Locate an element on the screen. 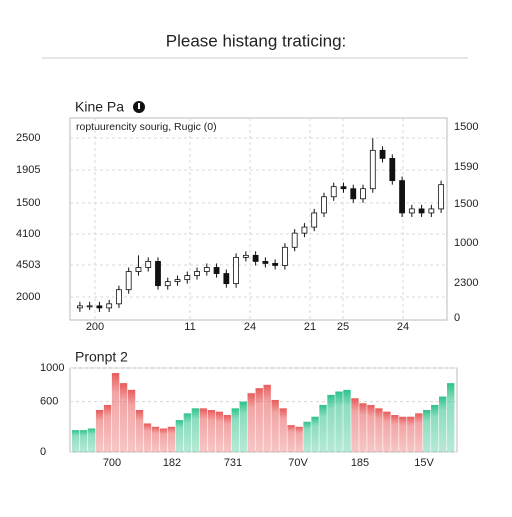 Image resolution: width=512 pixels, height=517 pixels. x-tick-label: 11 is located at coordinates (189, 327).